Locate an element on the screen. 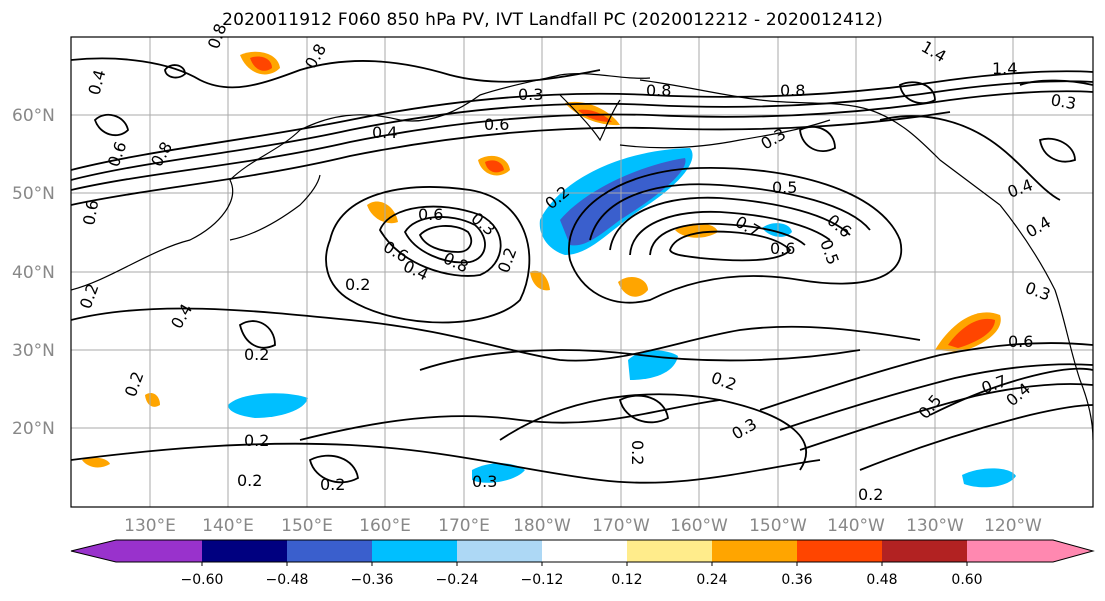  colorbar-tick-label: −0.24 is located at coordinates (457, 580).